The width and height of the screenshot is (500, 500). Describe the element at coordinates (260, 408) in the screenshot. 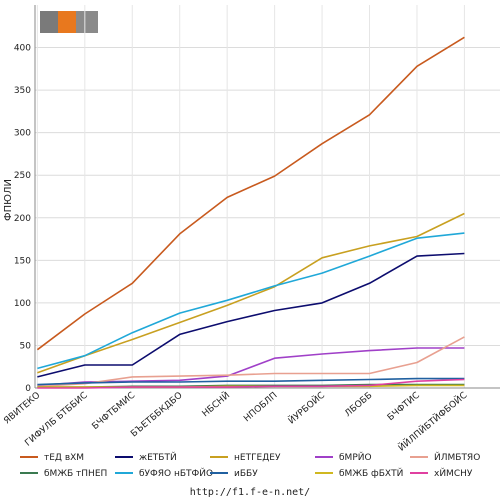

I see `x-tick-label: НПОБЛП` at that location.